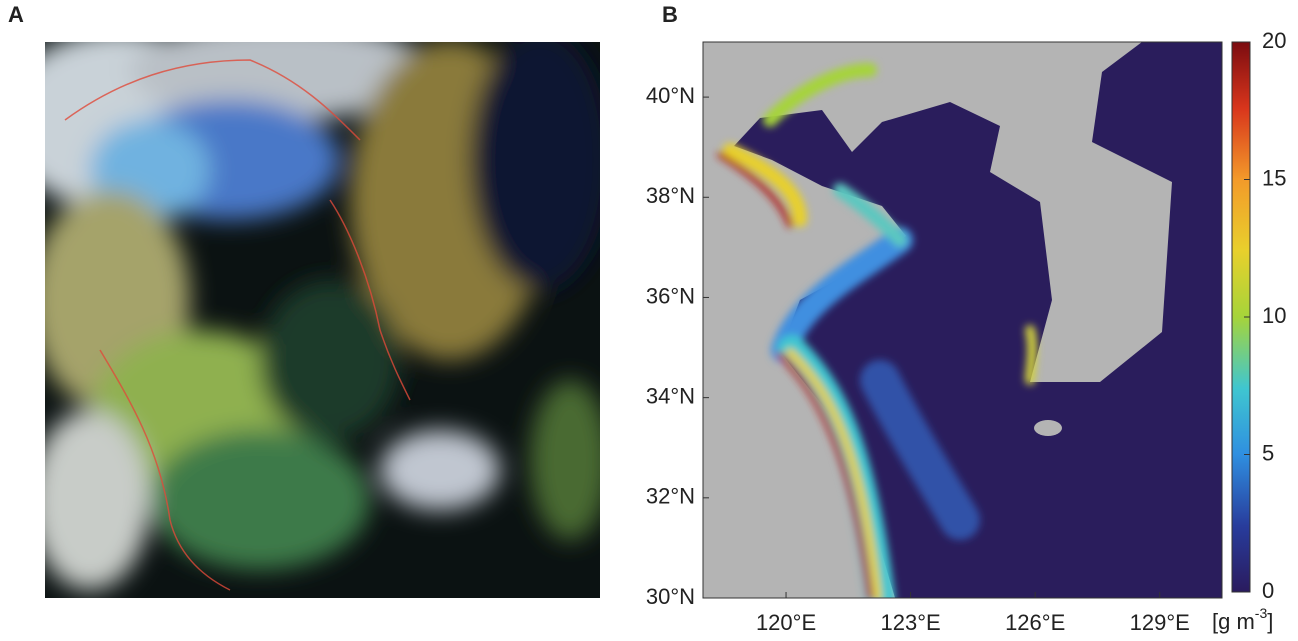 This screenshot has height=641, width=1298. I want to click on y-tick-label: 34°N, so click(670, 395).